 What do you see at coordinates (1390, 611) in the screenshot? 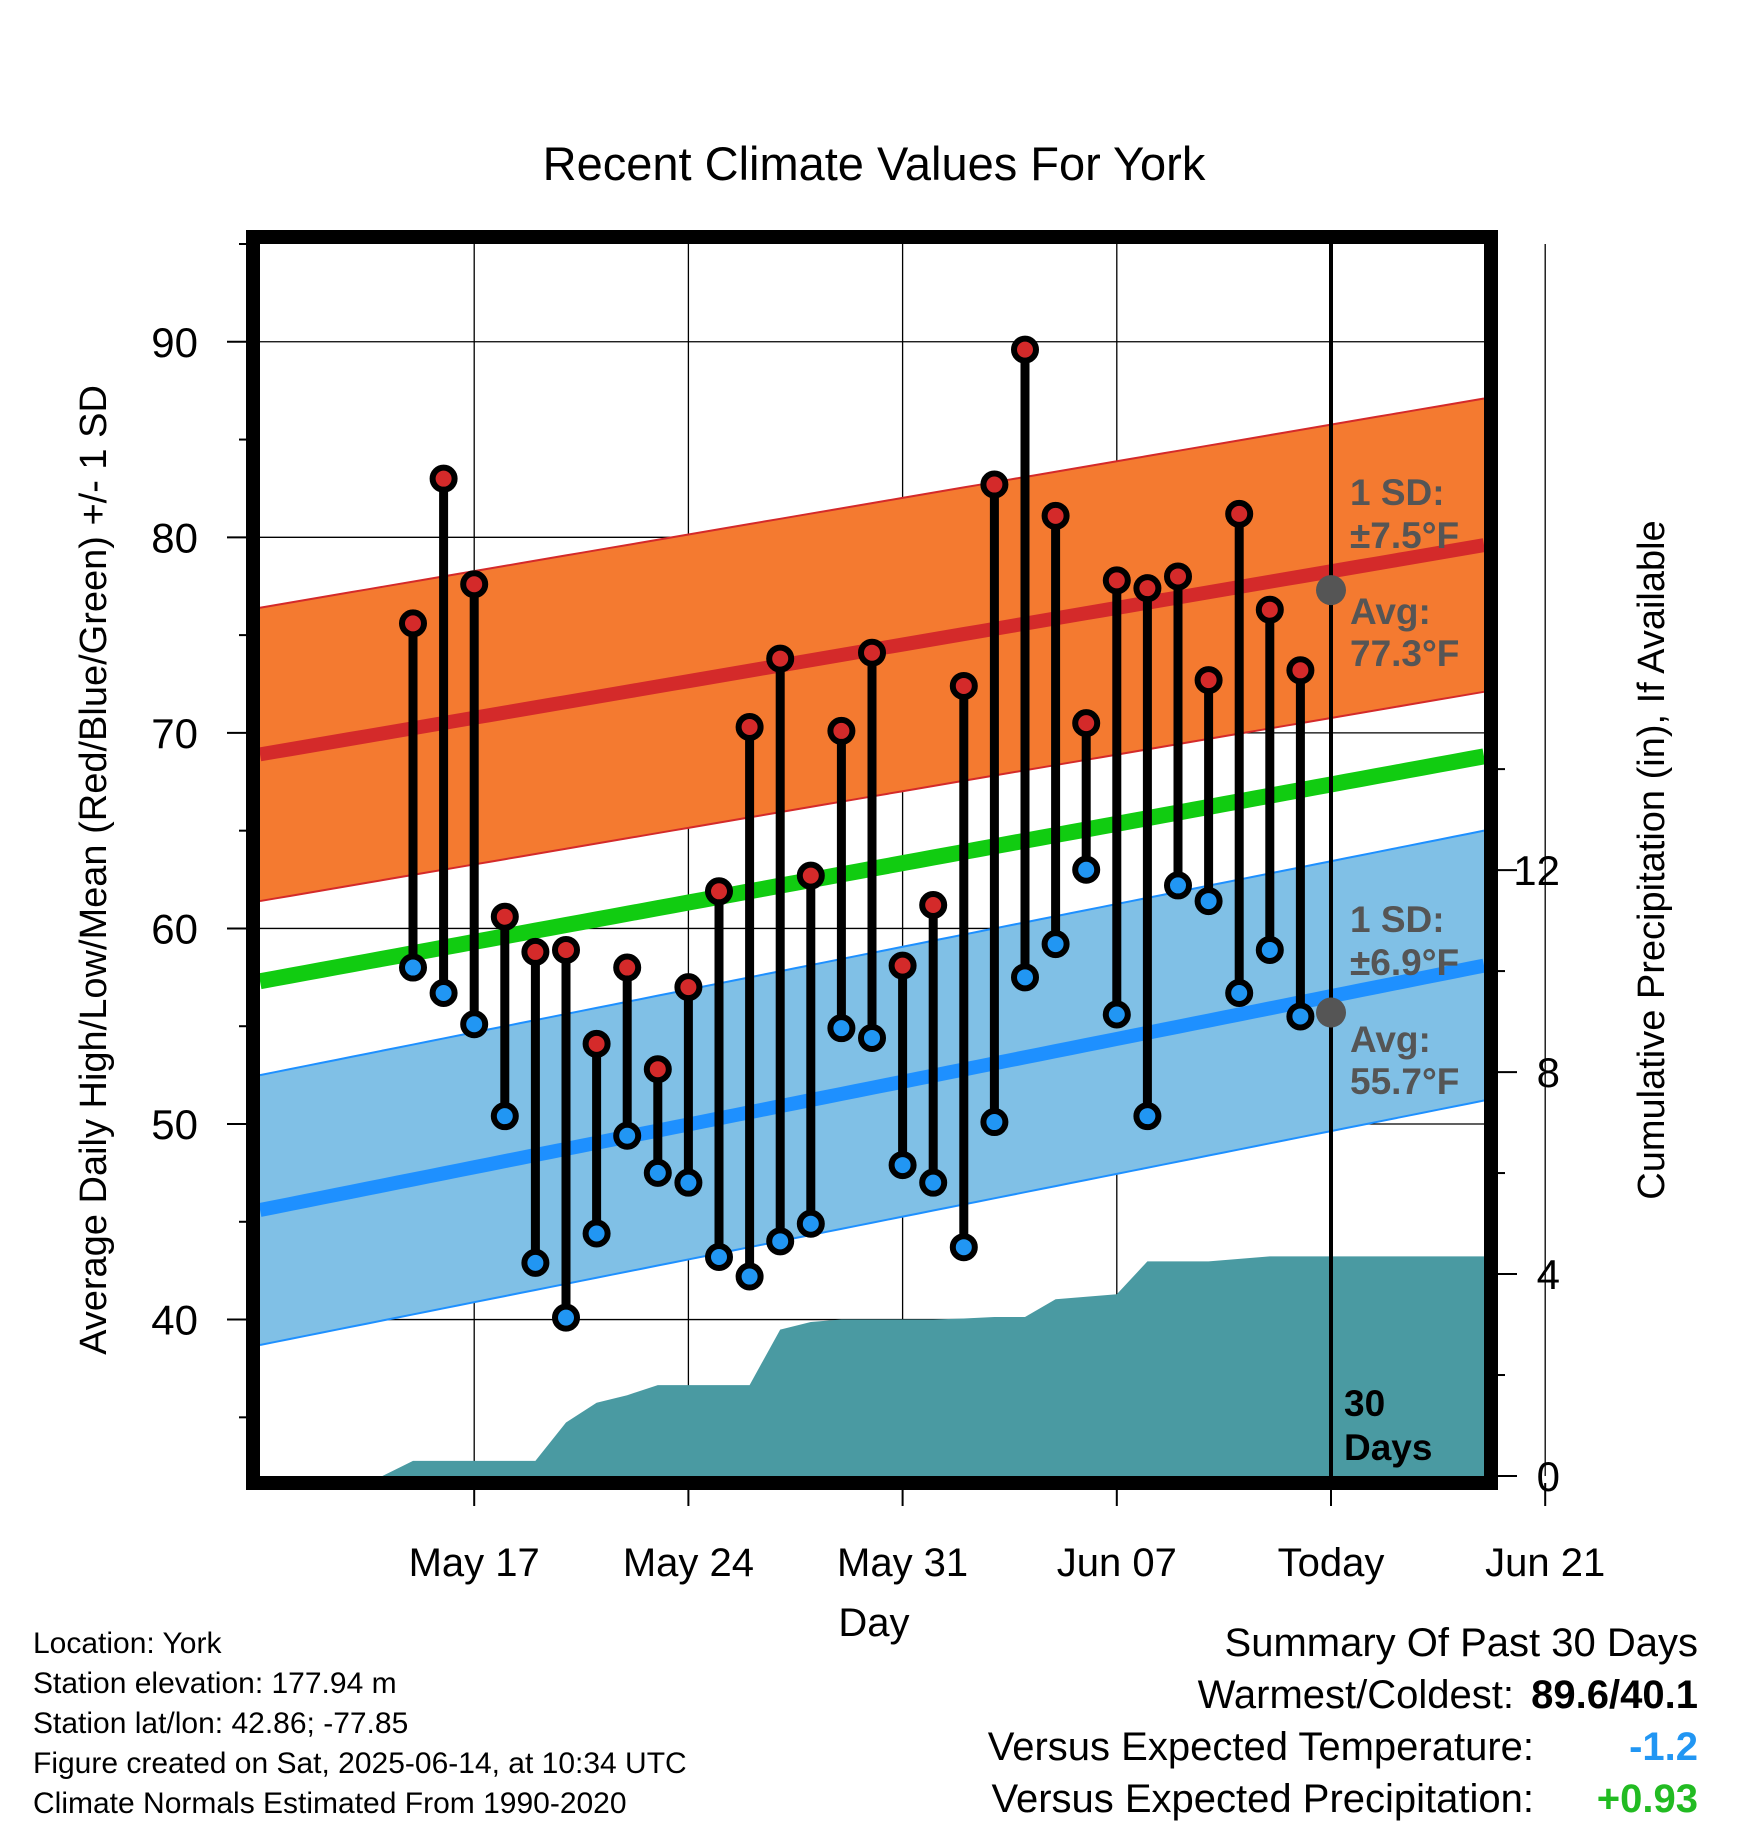
I see `high-avg-label: Avg:` at bounding box center [1390, 611].